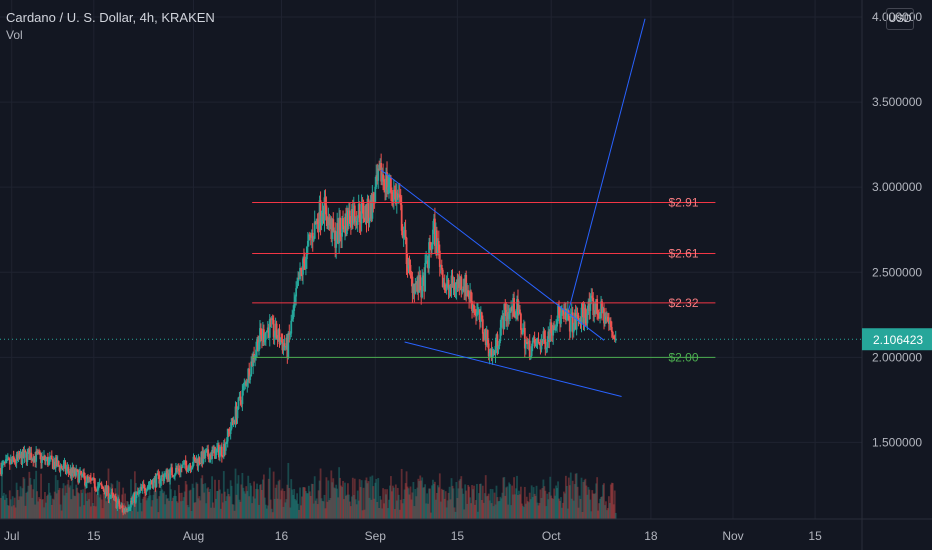 The width and height of the screenshot is (932, 550). What do you see at coordinates (898, 340) in the screenshot?
I see `last-price-label: 2.106423` at bounding box center [898, 340].